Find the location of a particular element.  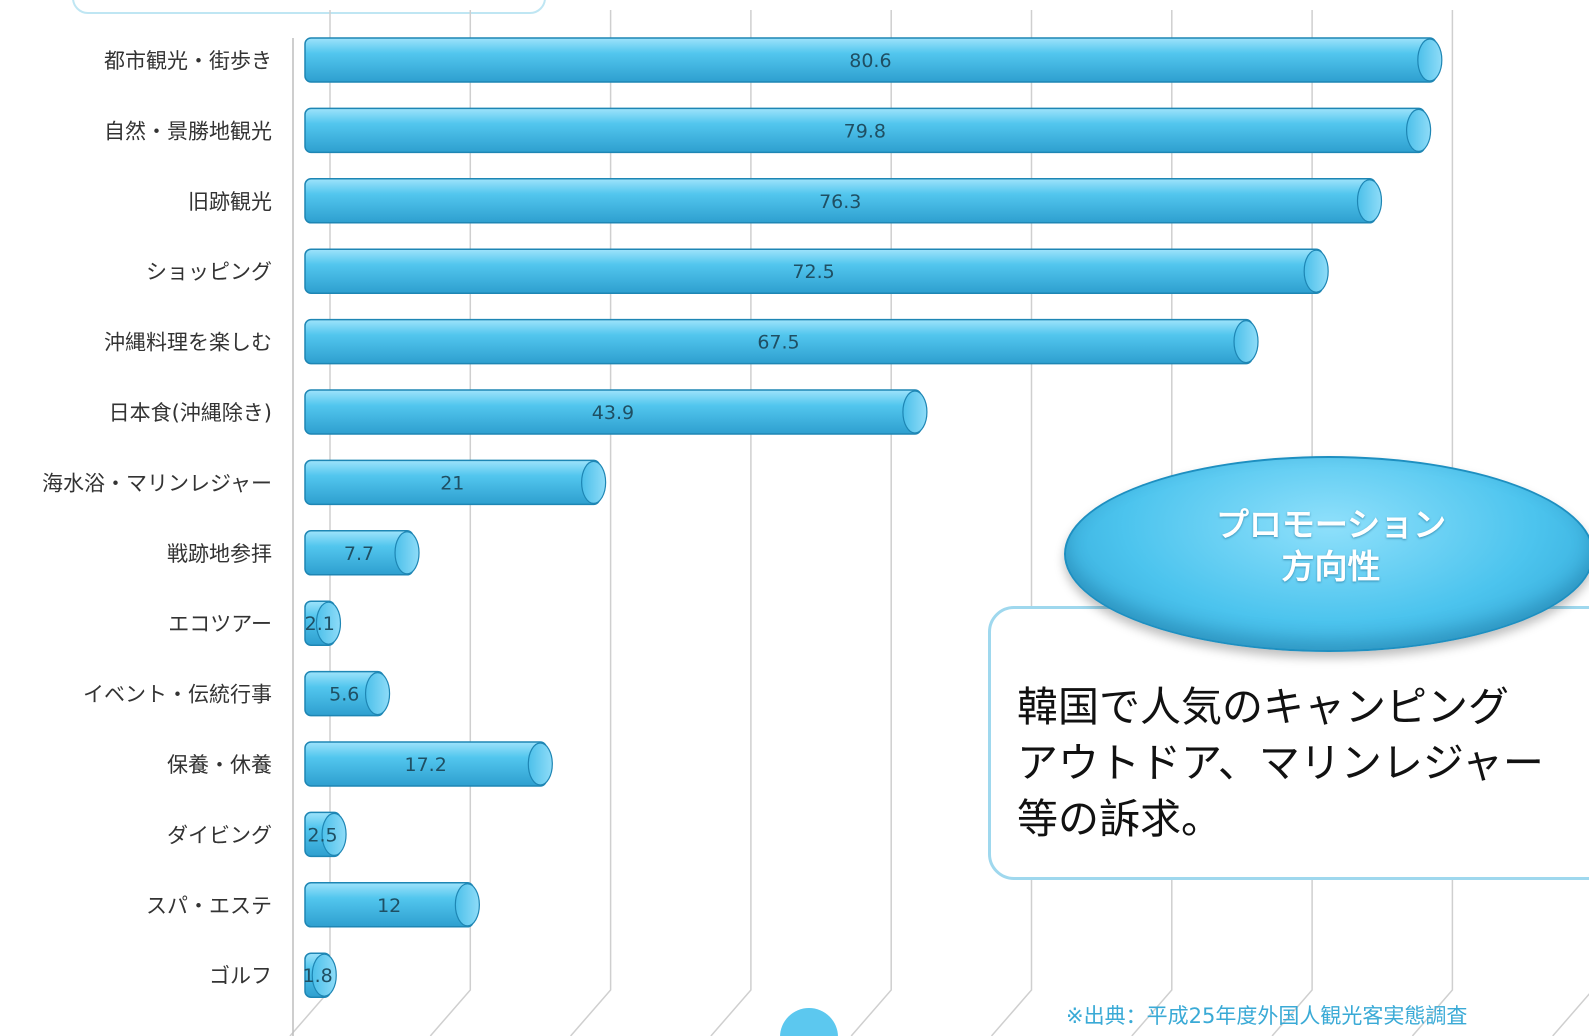

data-label: 21 is located at coordinates (452, 483).